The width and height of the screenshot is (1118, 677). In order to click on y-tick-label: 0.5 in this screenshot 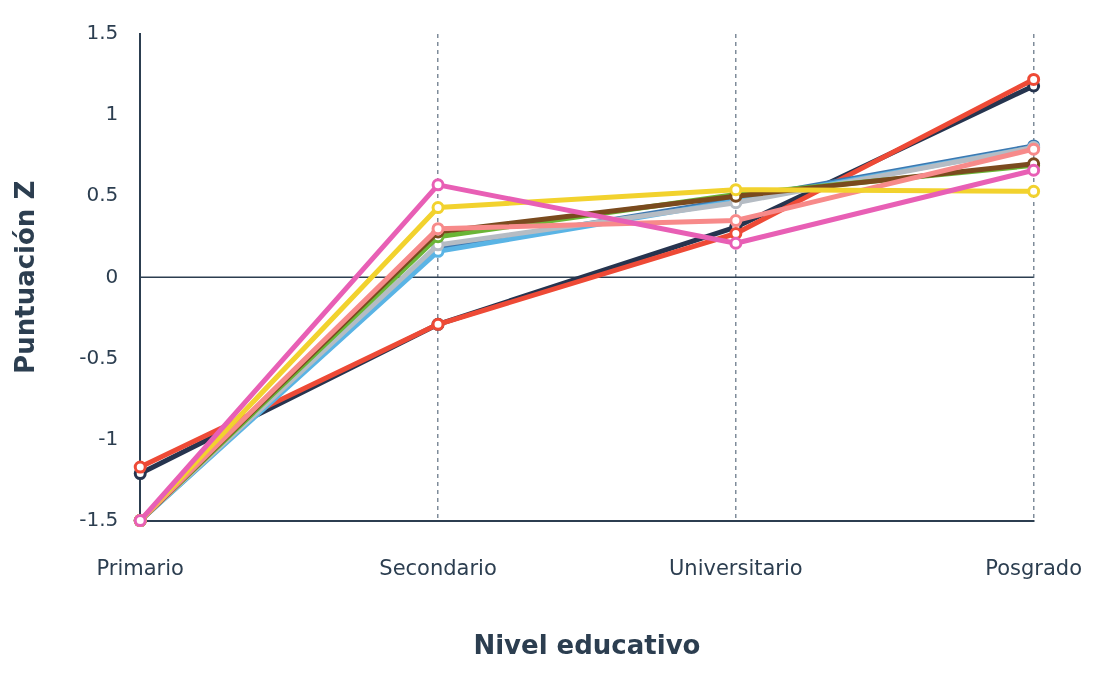, I will do `click(102, 194)`.